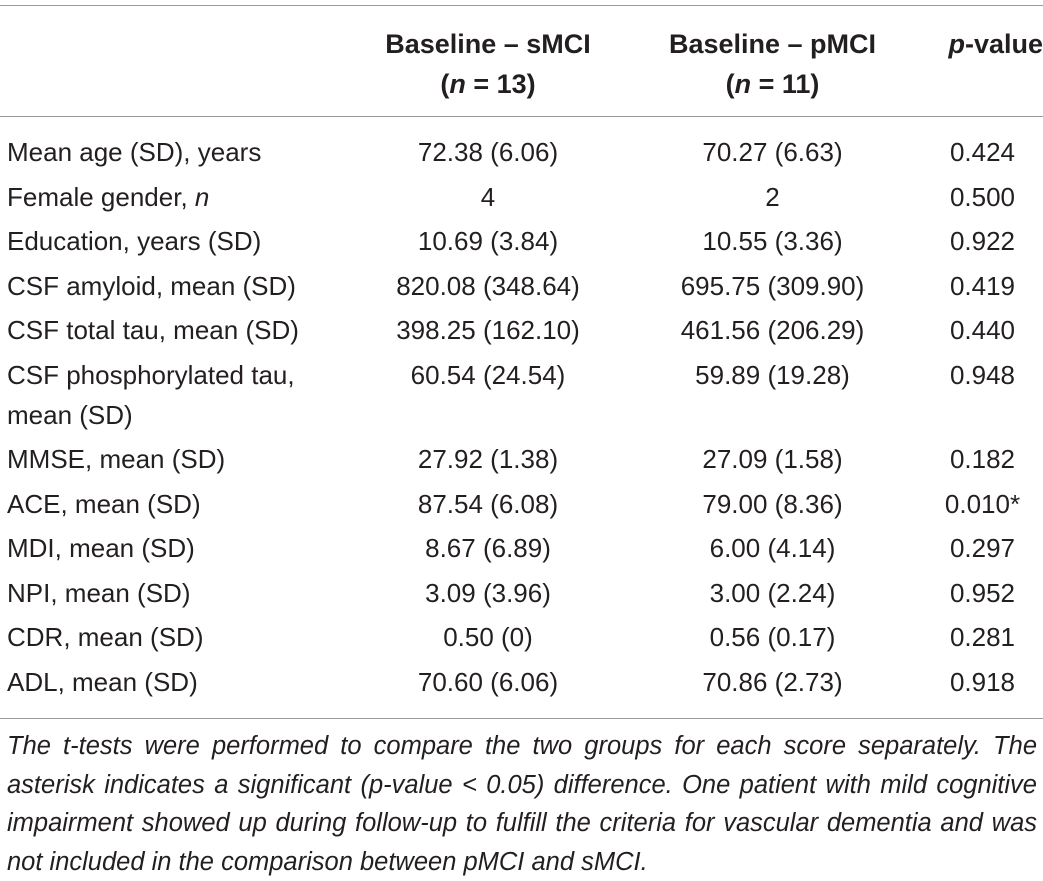  What do you see at coordinates (521, 197) in the screenshot?
I see `table-row: Female gender, n 4 2 0.500` at bounding box center [521, 197].